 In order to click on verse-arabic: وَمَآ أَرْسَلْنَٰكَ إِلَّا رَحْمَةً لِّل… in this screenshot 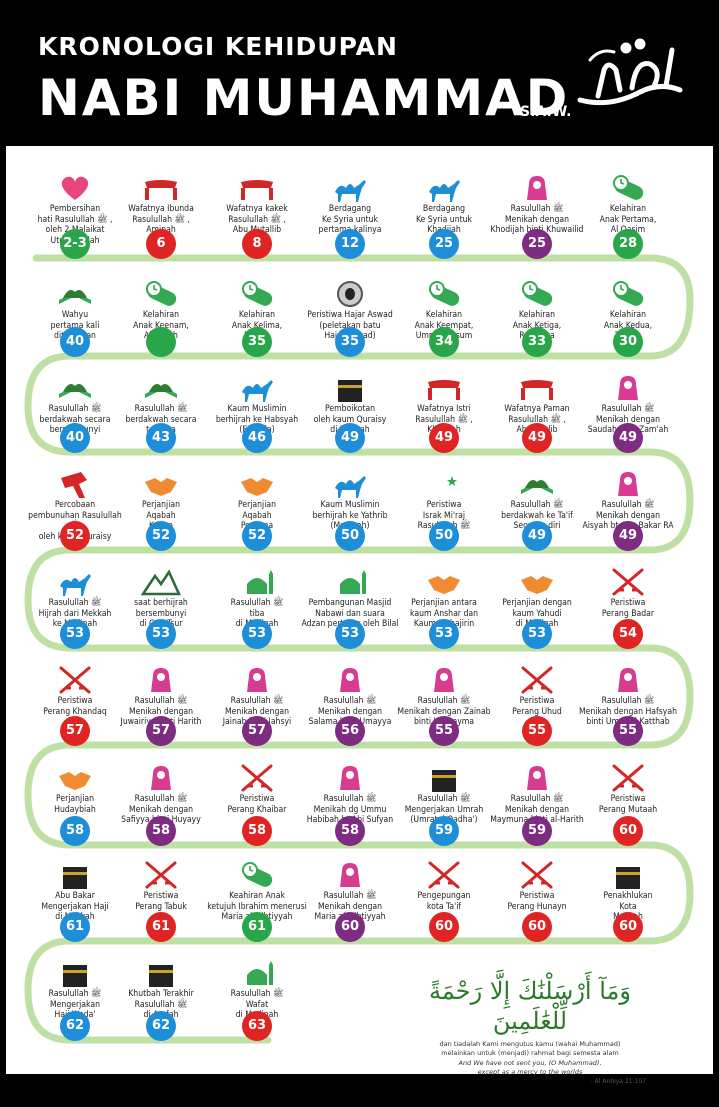, I will do `click(530, 1006)`.